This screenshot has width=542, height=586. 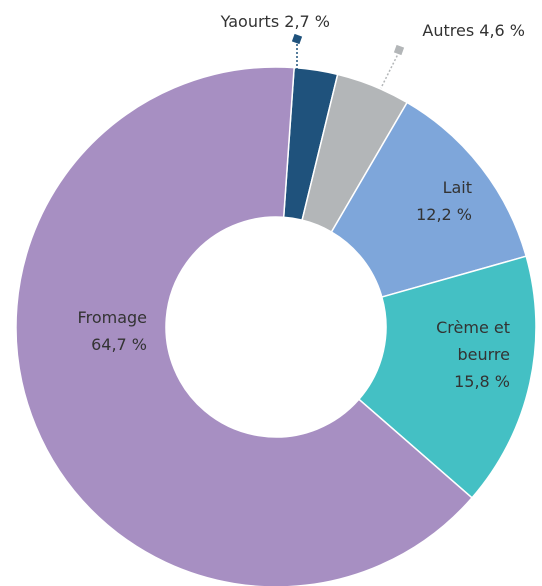 I want to click on slice-label: Autres 4,6 %, so click(x=457, y=30).